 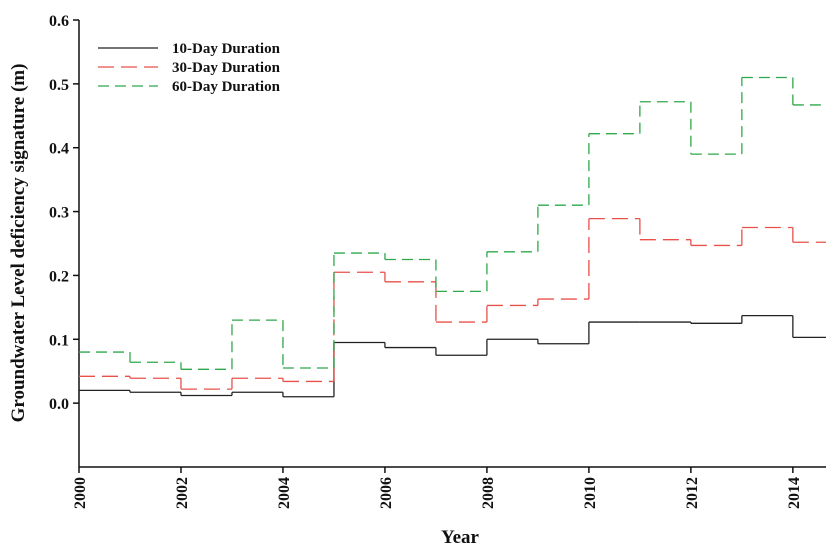 I want to click on x-tick-label: 2006, so click(x=386, y=493).